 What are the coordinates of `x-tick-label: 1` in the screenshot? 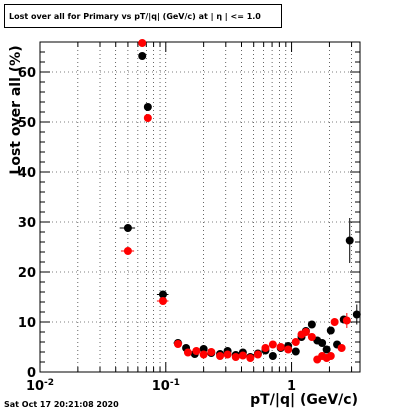 It's located at (291, 386).